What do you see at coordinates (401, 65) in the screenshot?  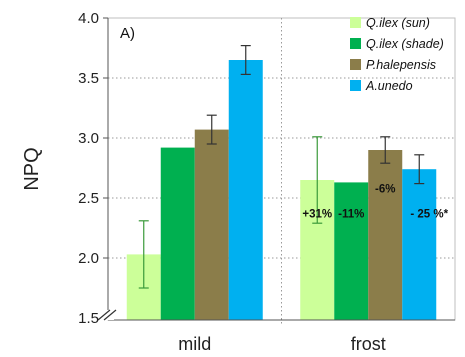 I see `legend-label-2: P.halepensis` at bounding box center [401, 65].